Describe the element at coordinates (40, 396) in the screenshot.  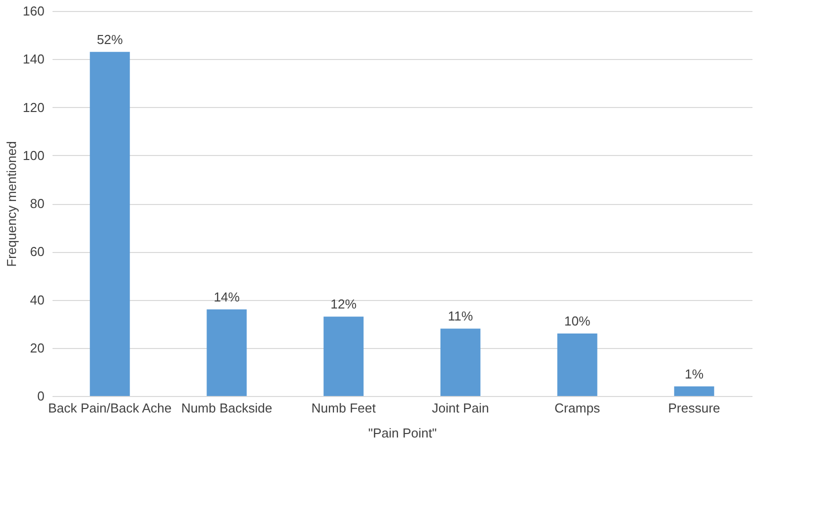
I see `y-tick-label: 0` at that location.